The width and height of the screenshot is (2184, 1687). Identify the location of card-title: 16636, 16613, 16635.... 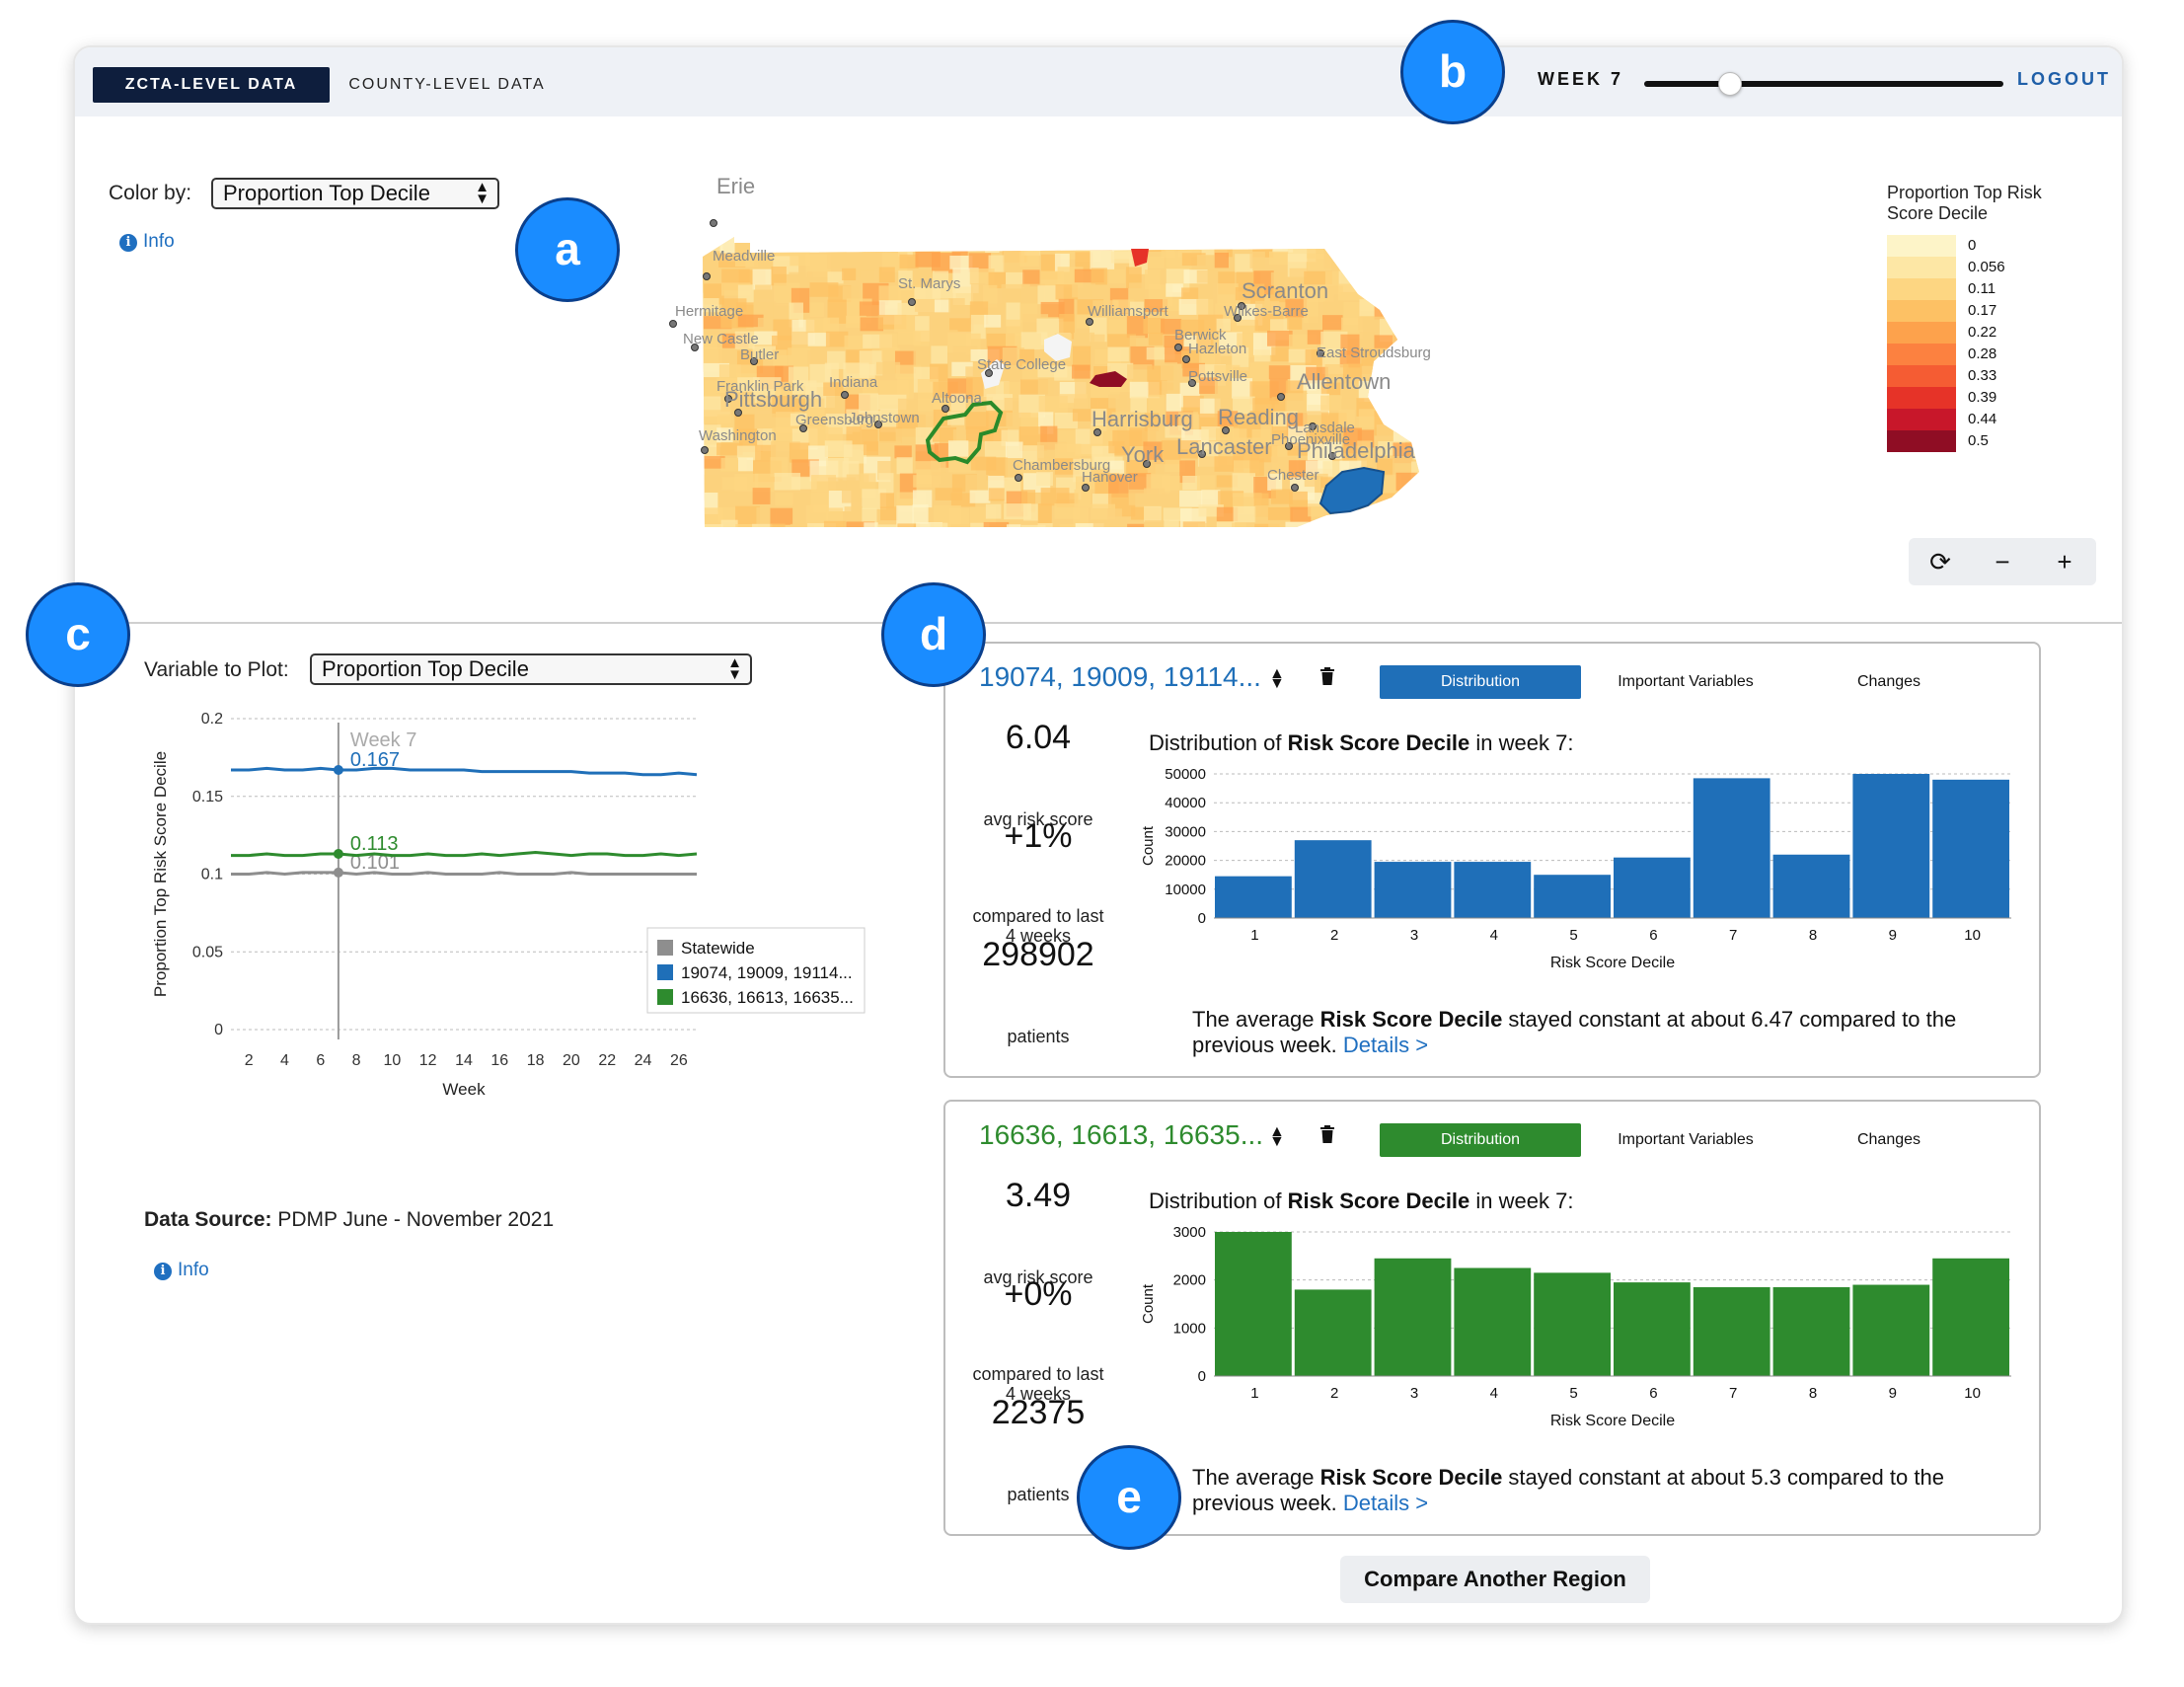
(1121, 1134).